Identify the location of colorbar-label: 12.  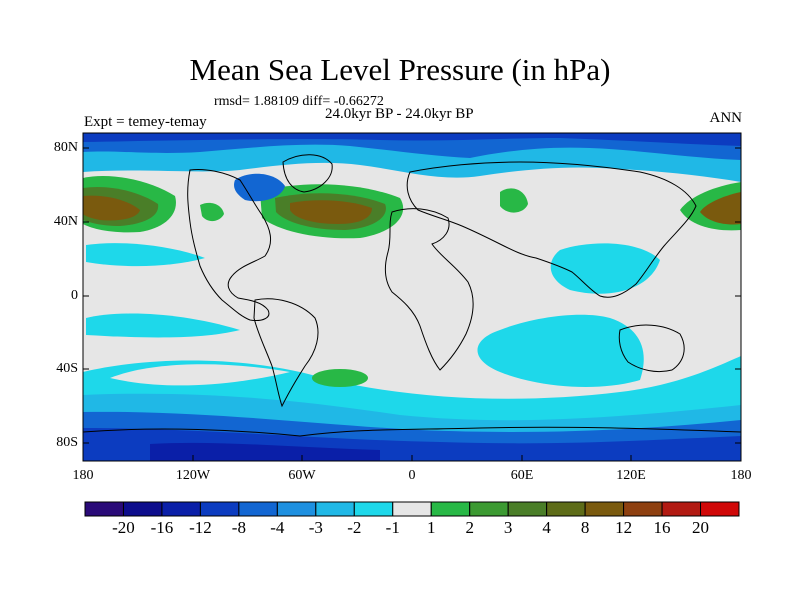
(624, 527).